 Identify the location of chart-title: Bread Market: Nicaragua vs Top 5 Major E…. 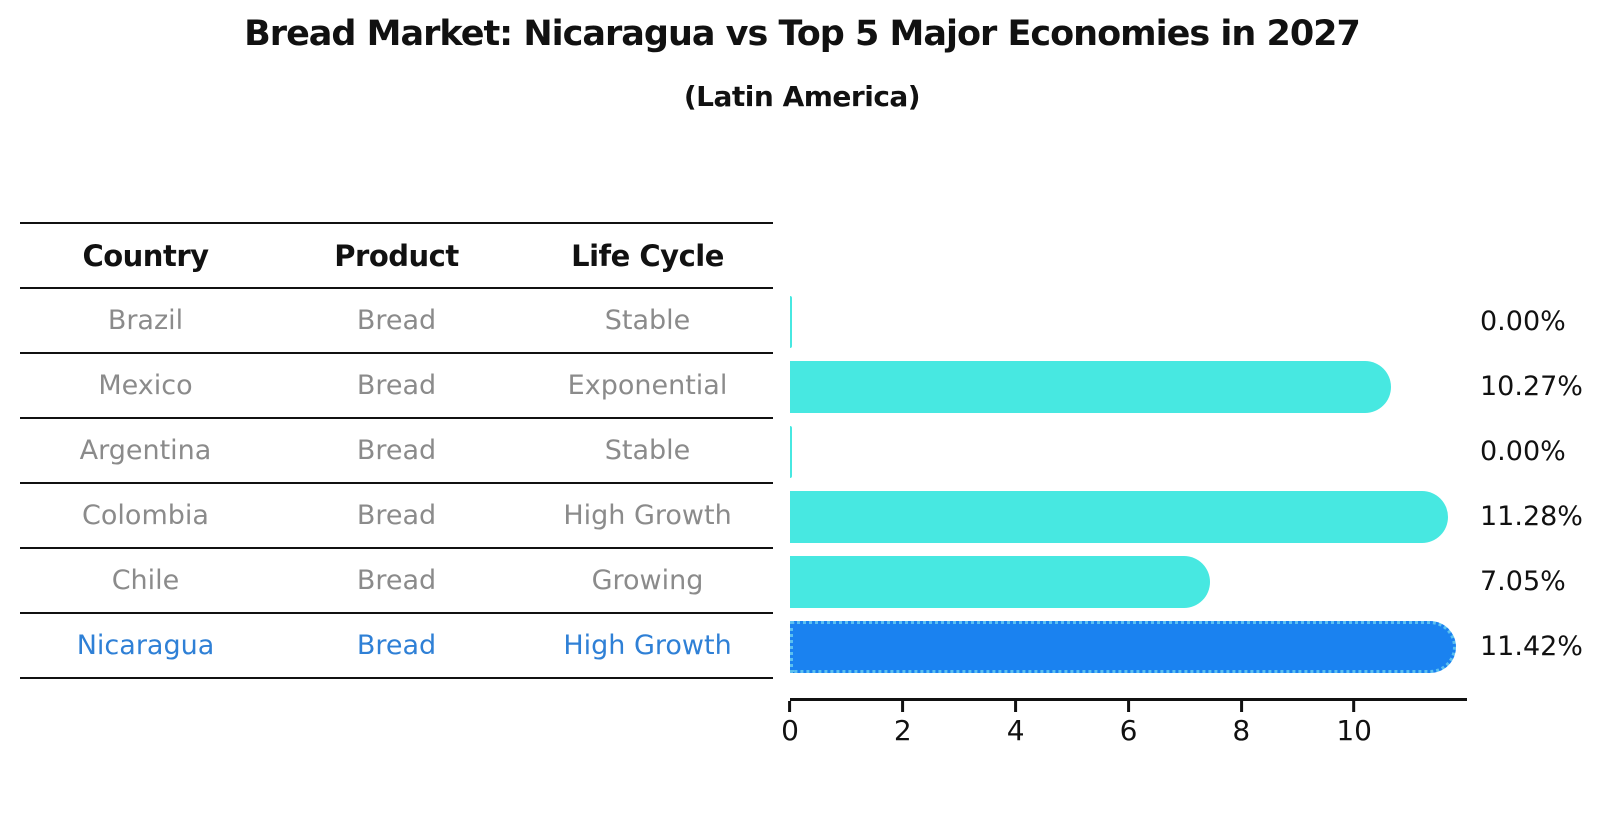
(802, 34).